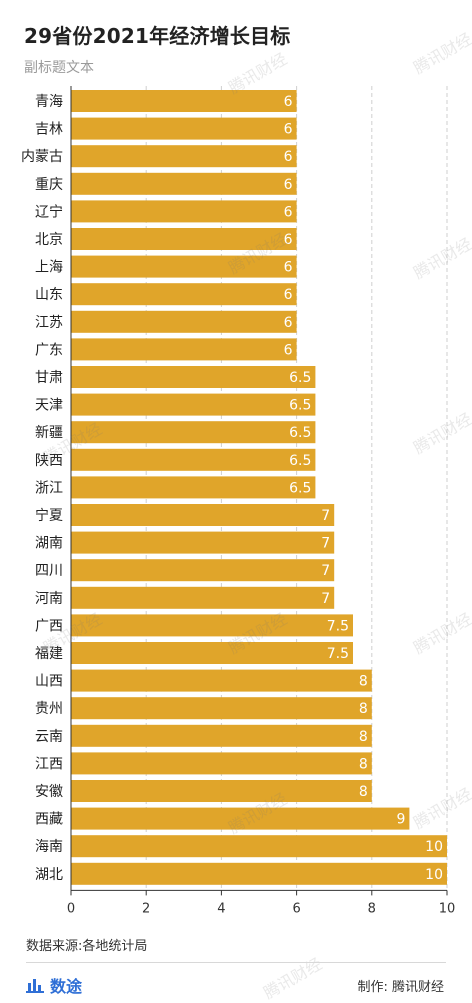  What do you see at coordinates (49, 185) in the screenshot?
I see `category-label: 重庆` at bounding box center [49, 185].